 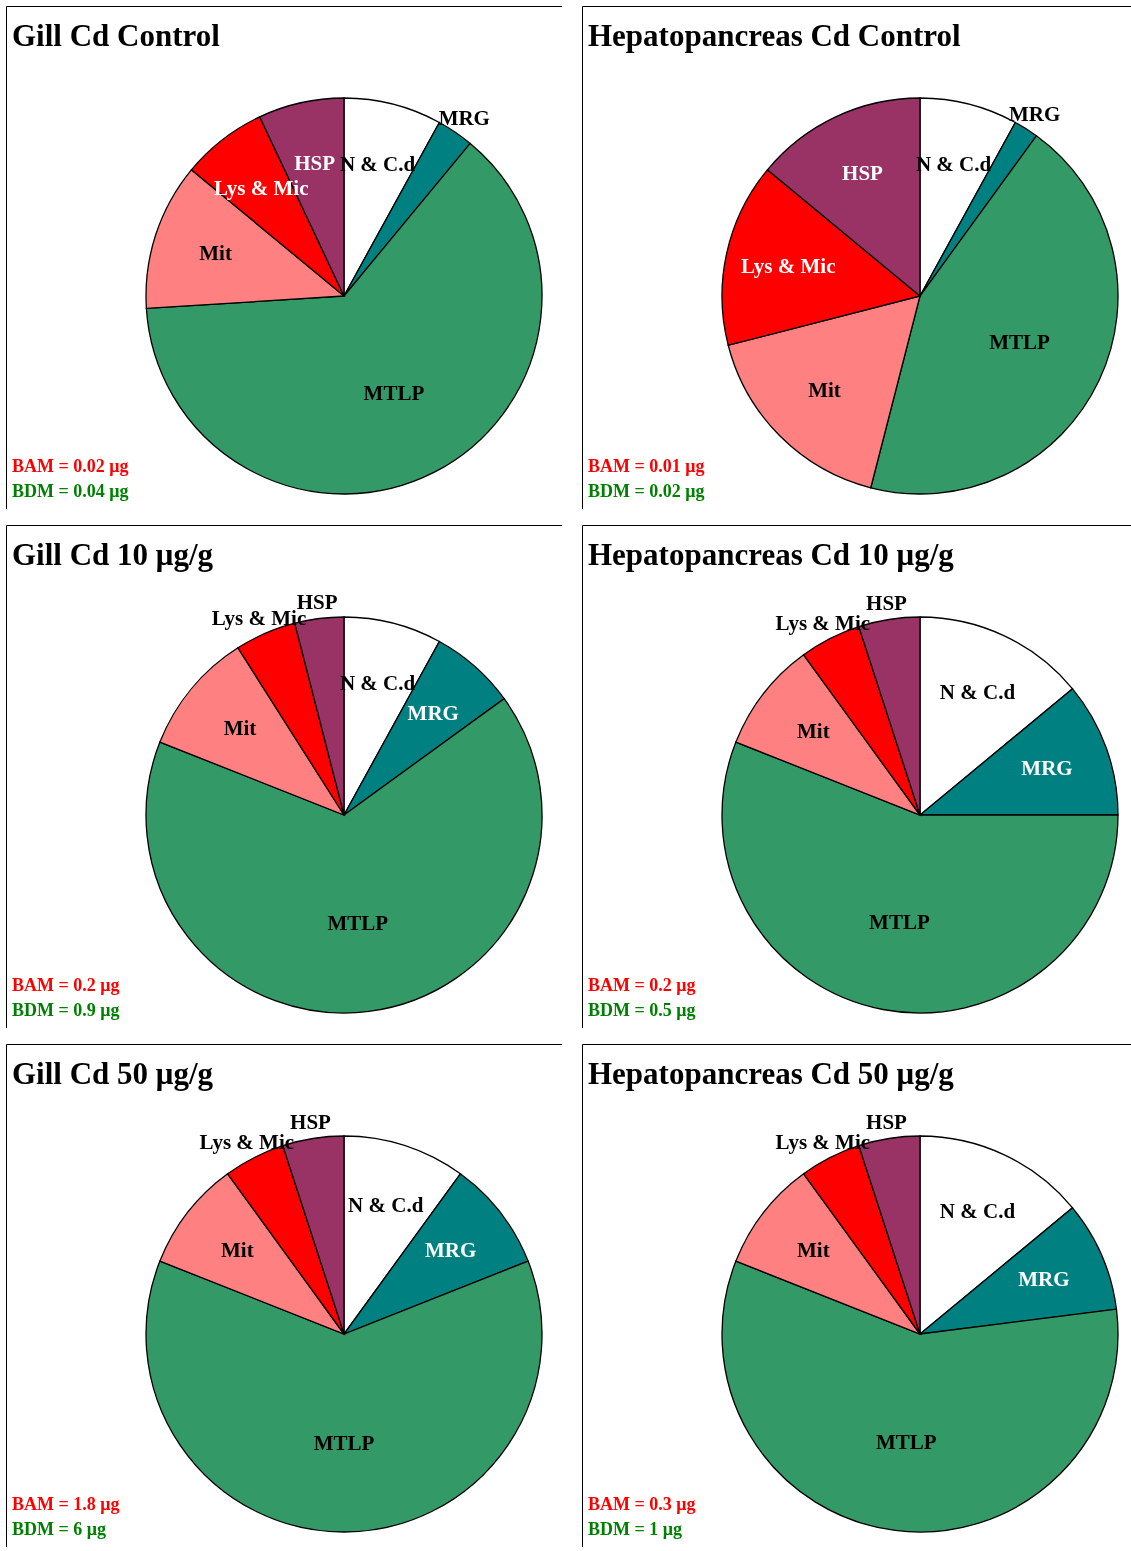 What do you see at coordinates (635, 1529) in the screenshot?
I see `text: BDM = 1 μg` at bounding box center [635, 1529].